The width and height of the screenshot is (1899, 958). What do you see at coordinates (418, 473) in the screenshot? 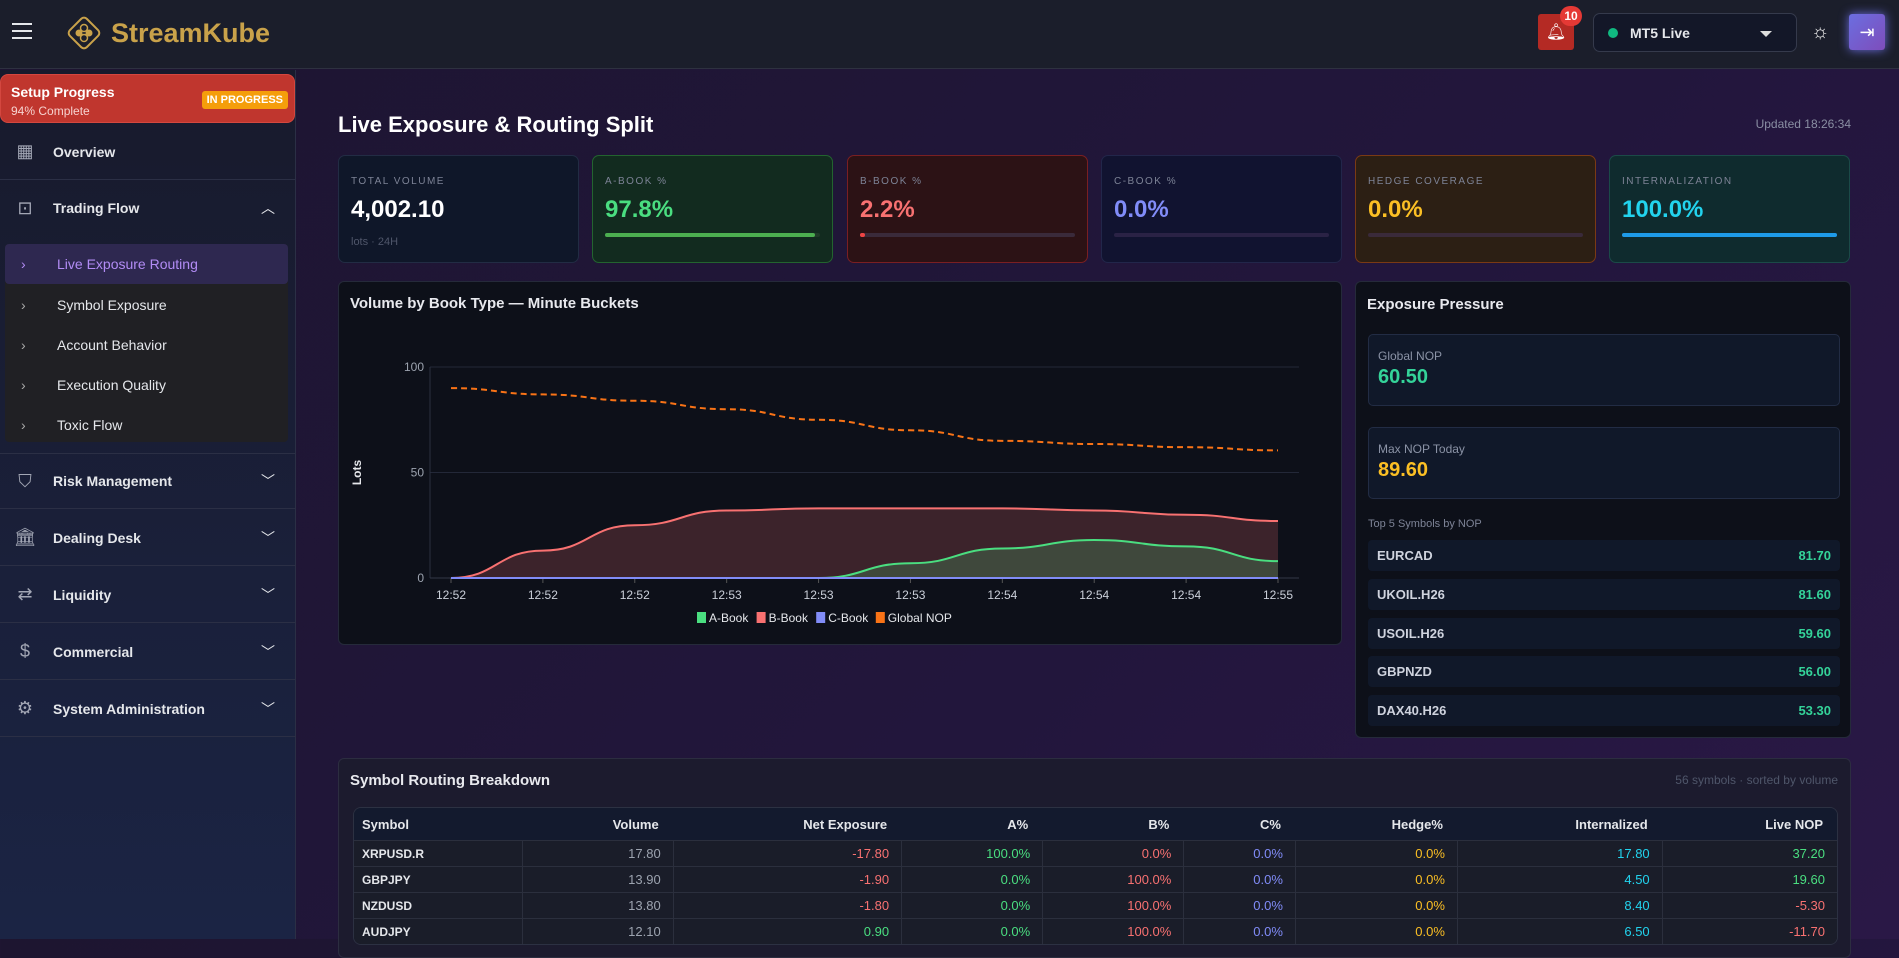
I see `y-tick-label: 50` at bounding box center [418, 473].